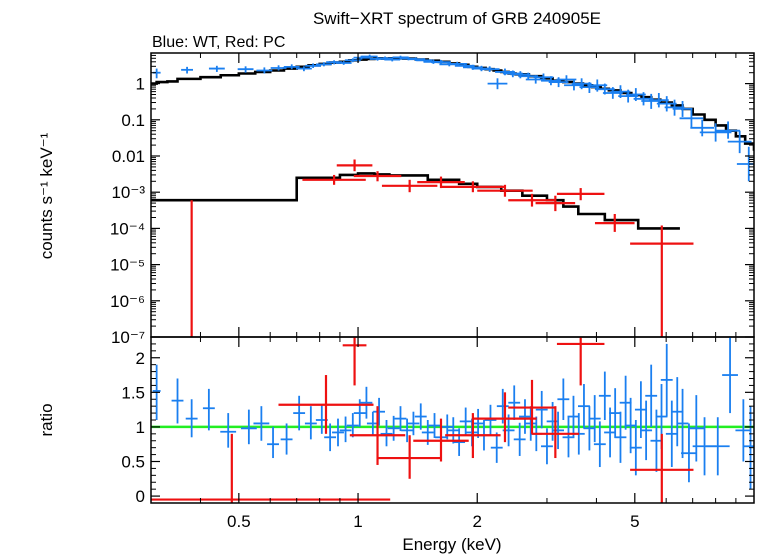 The height and width of the screenshot is (556, 758). Describe the element at coordinates (457, 18) in the screenshot. I see `chart-title: Swift−XRT spectrum of GRB 240905E` at that location.